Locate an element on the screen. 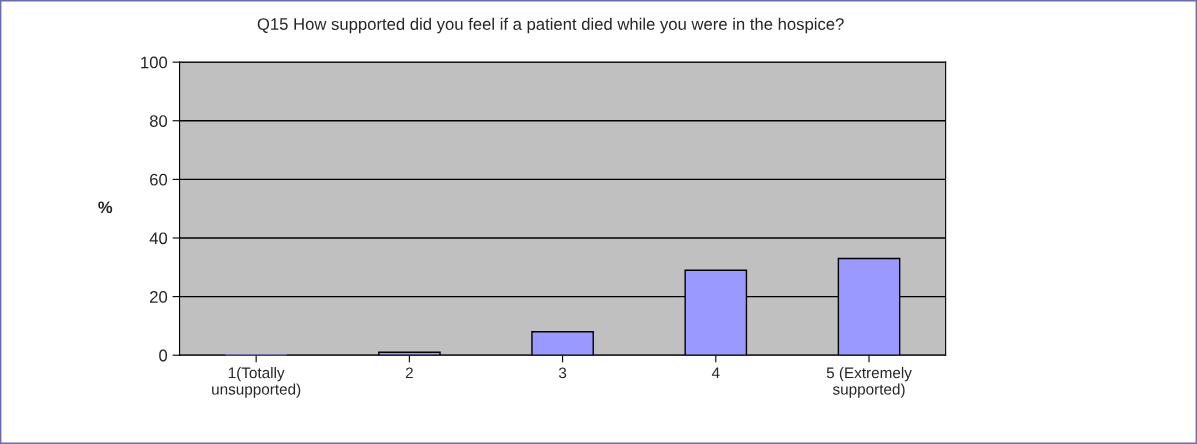 The height and width of the screenshot is (444, 1197). x-tick-label: 1(Totally unsupported) is located at coordinates (256, 382).